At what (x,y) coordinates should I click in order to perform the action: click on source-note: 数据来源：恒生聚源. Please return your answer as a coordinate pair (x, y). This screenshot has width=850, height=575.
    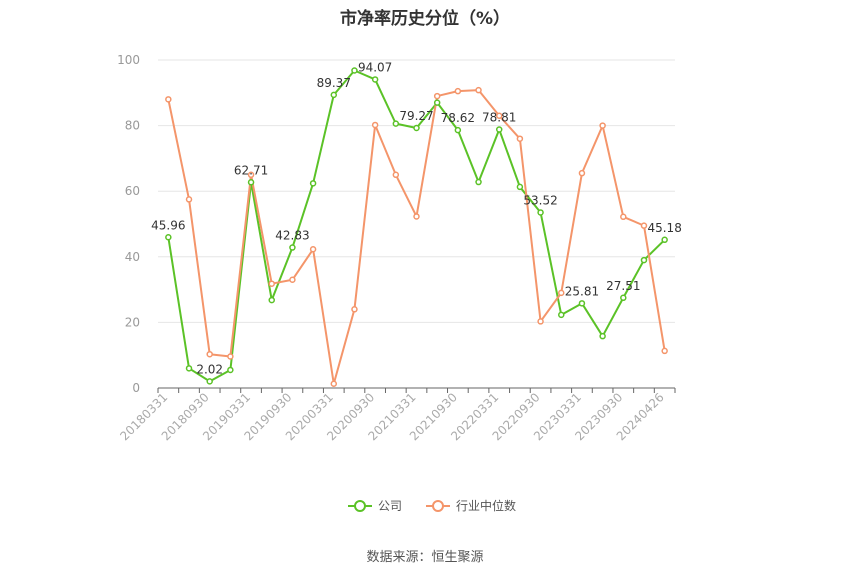
    Looking at the image, I should click on (425, 557).